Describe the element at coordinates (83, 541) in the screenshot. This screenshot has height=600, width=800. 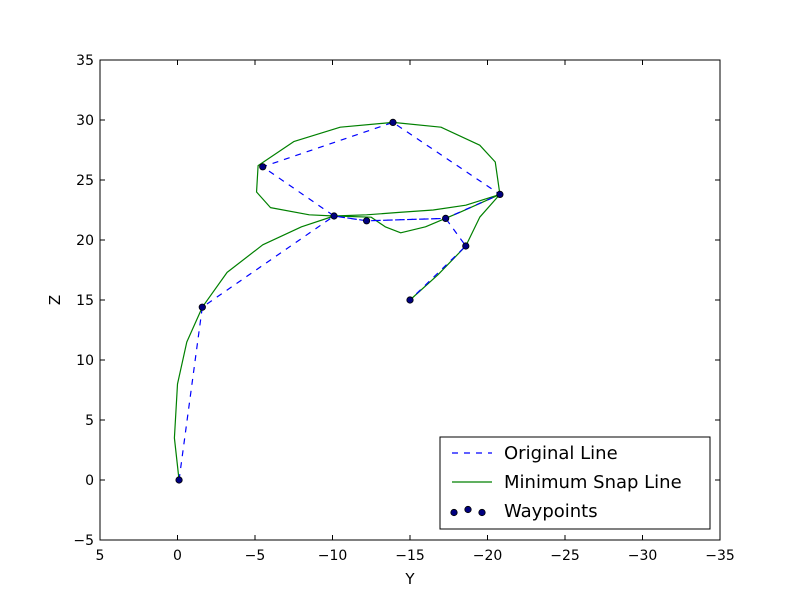
I see `y-tick-label: −5` at that location.